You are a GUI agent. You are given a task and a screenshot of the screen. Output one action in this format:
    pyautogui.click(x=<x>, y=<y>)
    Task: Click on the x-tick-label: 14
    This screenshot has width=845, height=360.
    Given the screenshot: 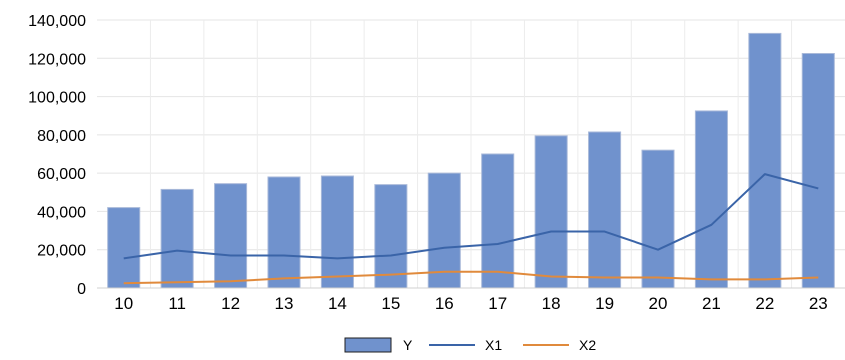 What is the action you would take?
    pyautogui.click(x=337, y=303)
    